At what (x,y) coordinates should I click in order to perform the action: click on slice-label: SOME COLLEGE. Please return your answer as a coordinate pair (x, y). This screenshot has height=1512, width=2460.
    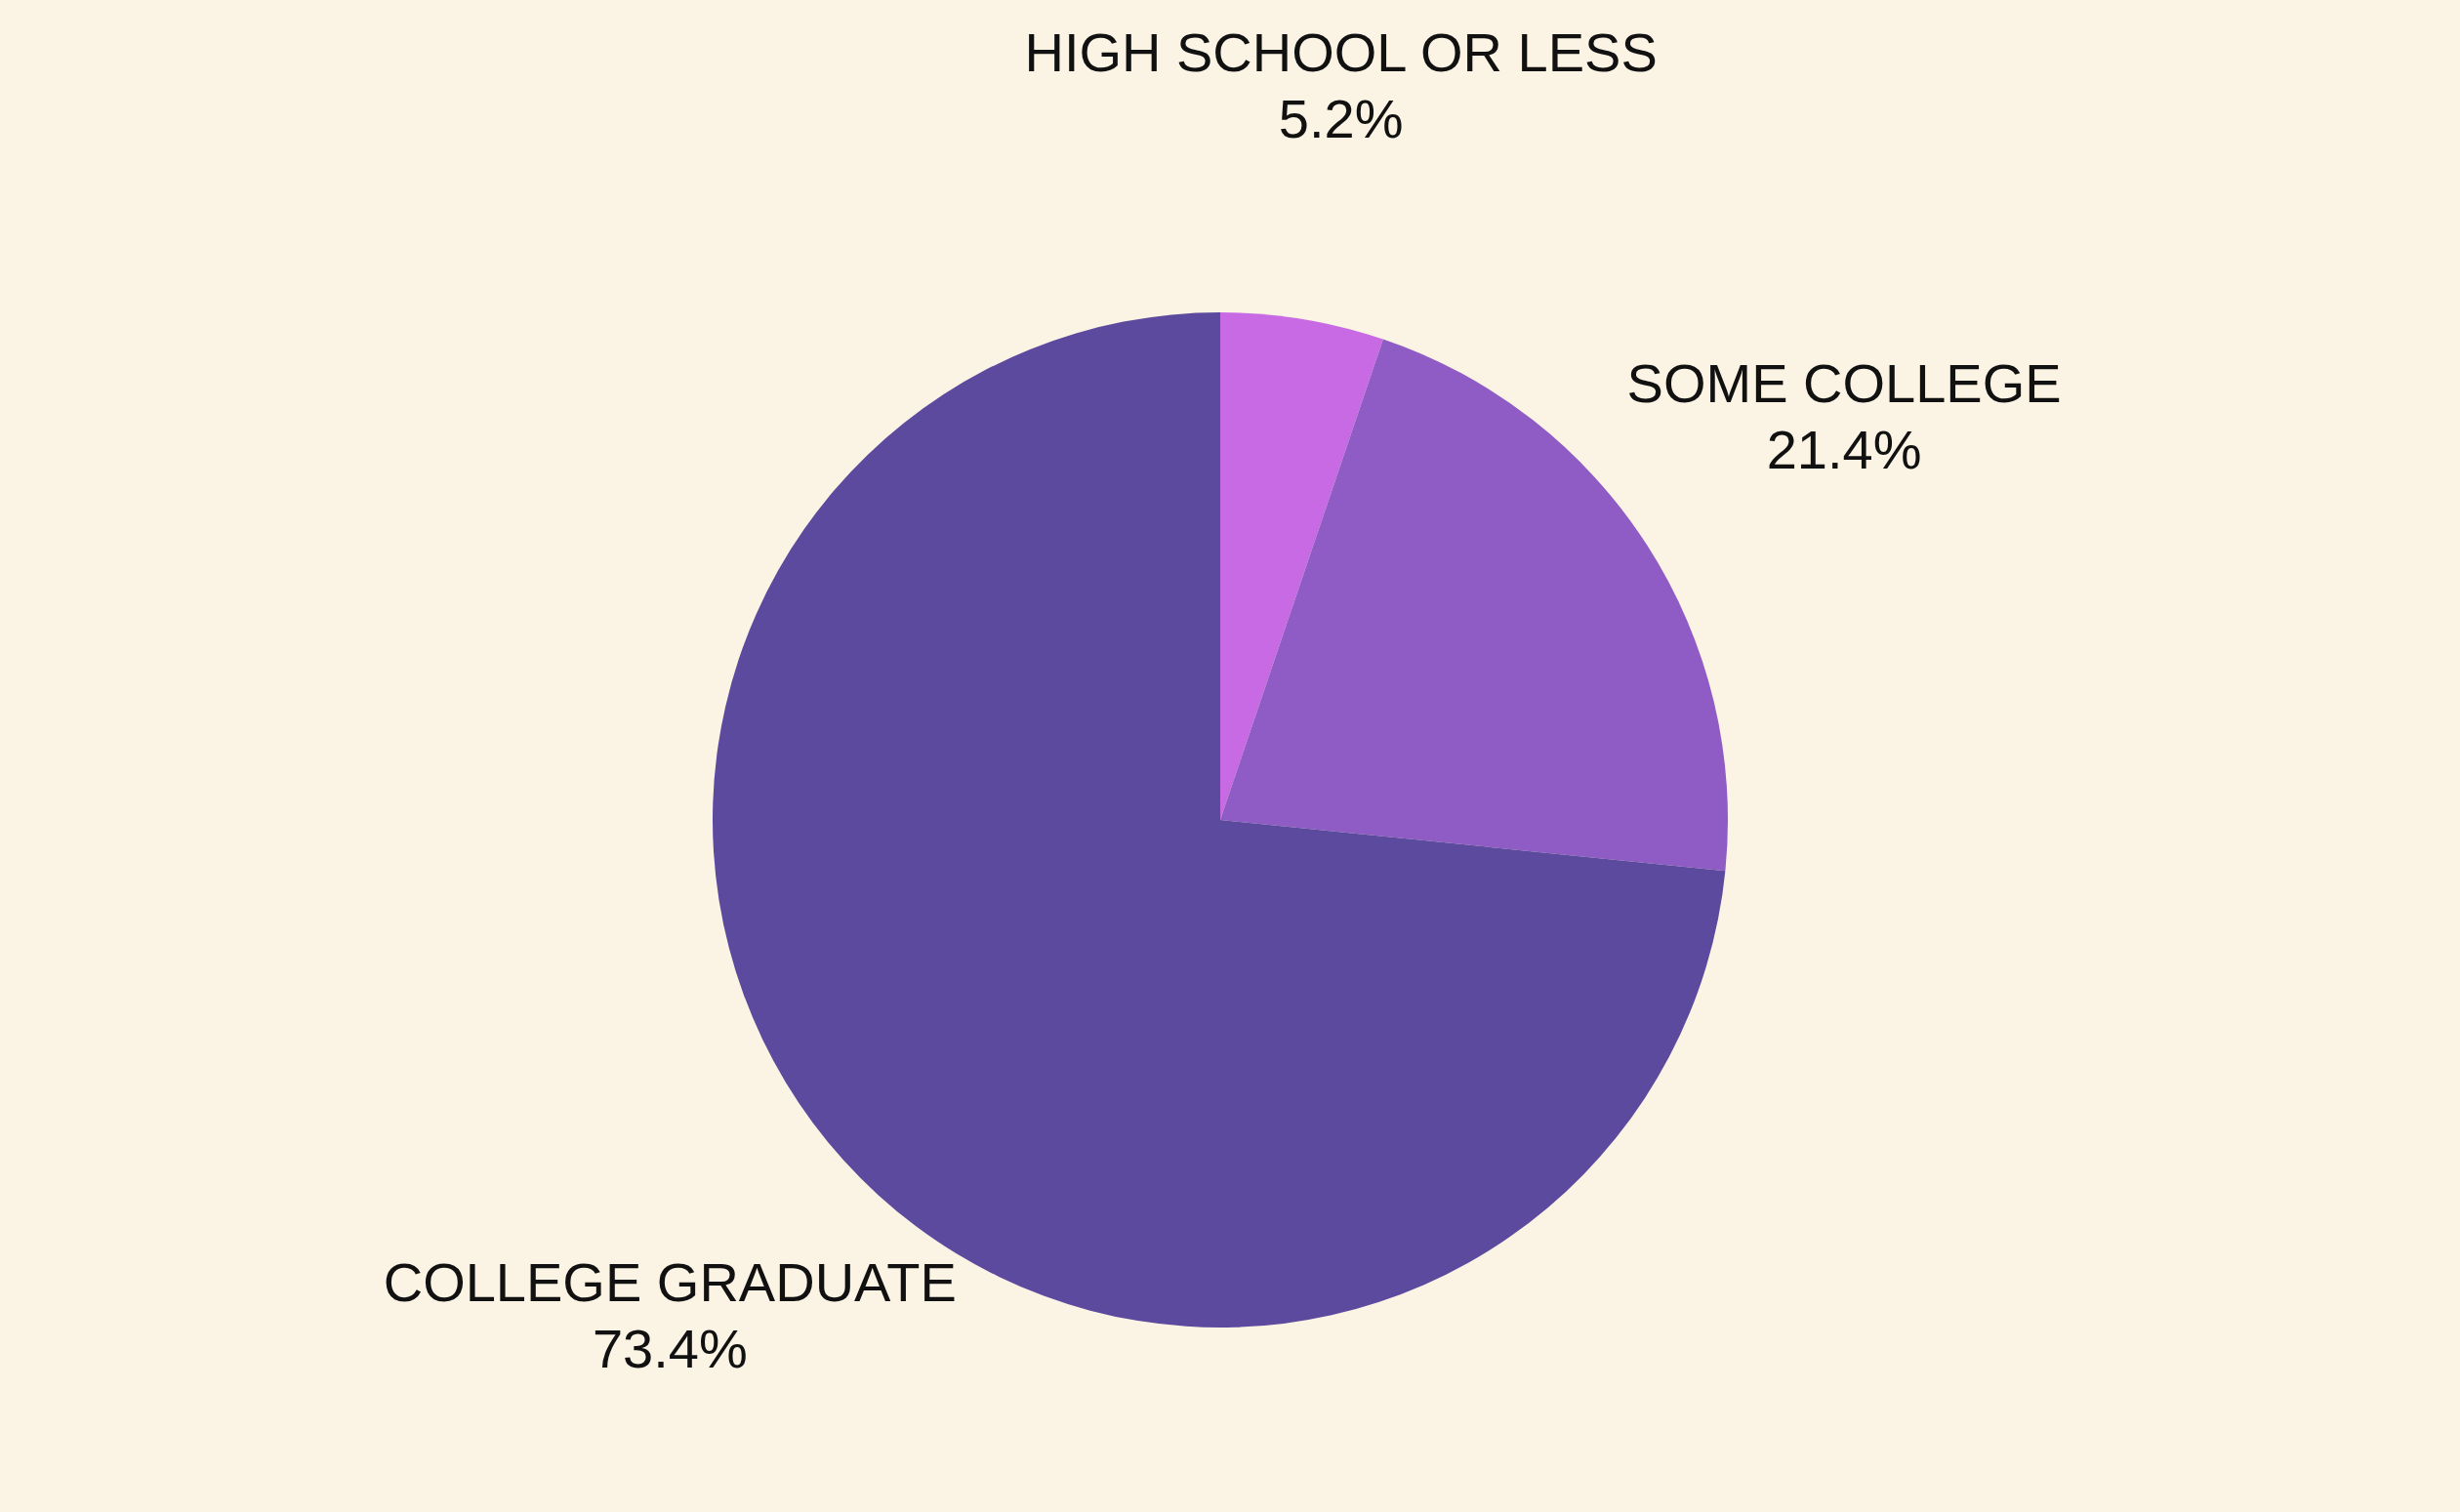
    Looking at the image, I should click on (1844, 383).